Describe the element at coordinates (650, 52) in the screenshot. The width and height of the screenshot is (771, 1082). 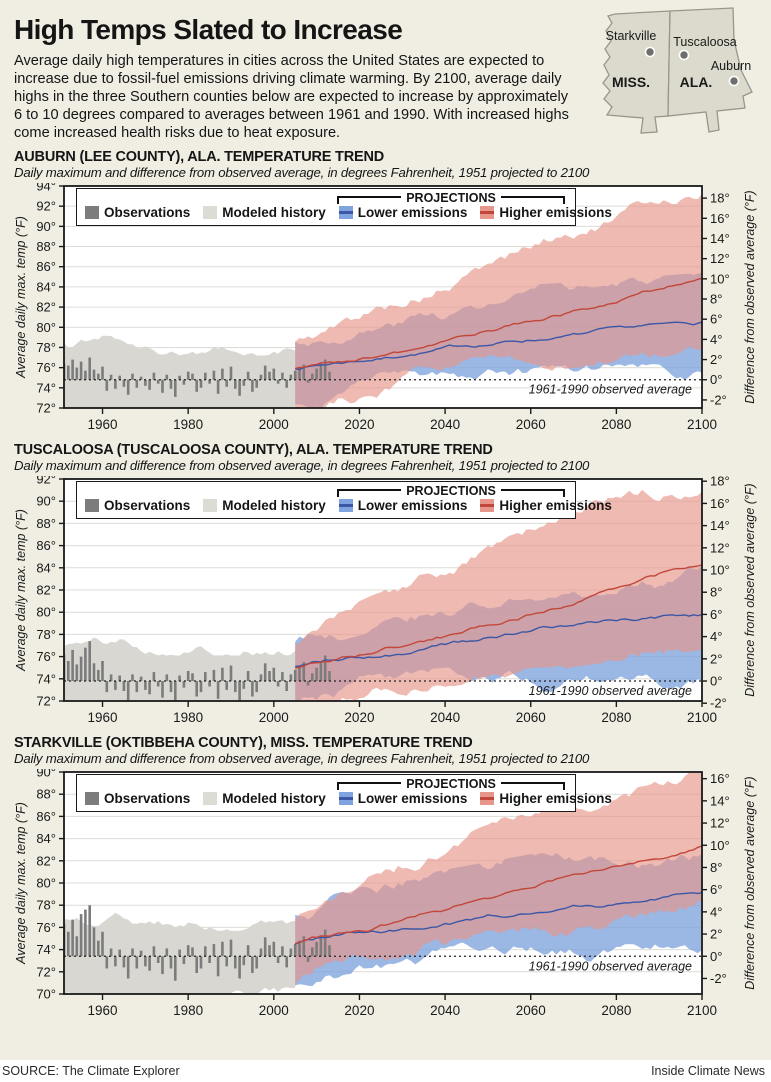
I see `starkville-dot` at that location.